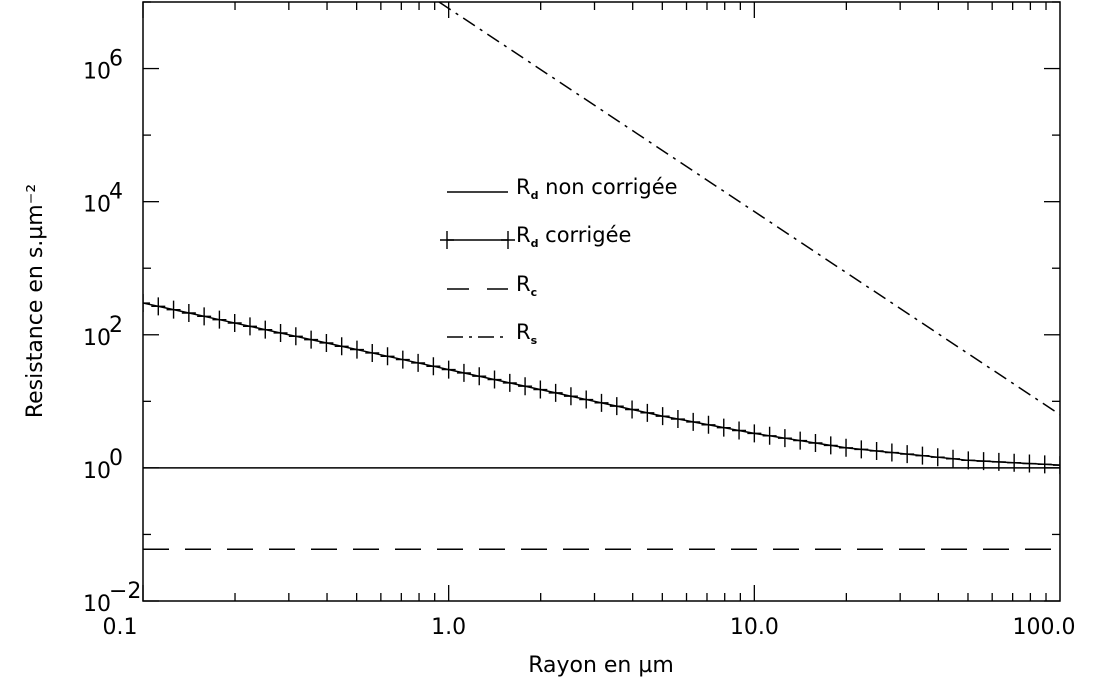 This screenshot has width=1108, height=685. Describe the element at coordinates (492, 333) in the screenshot. I see `legend-entry: Rs` at that location.